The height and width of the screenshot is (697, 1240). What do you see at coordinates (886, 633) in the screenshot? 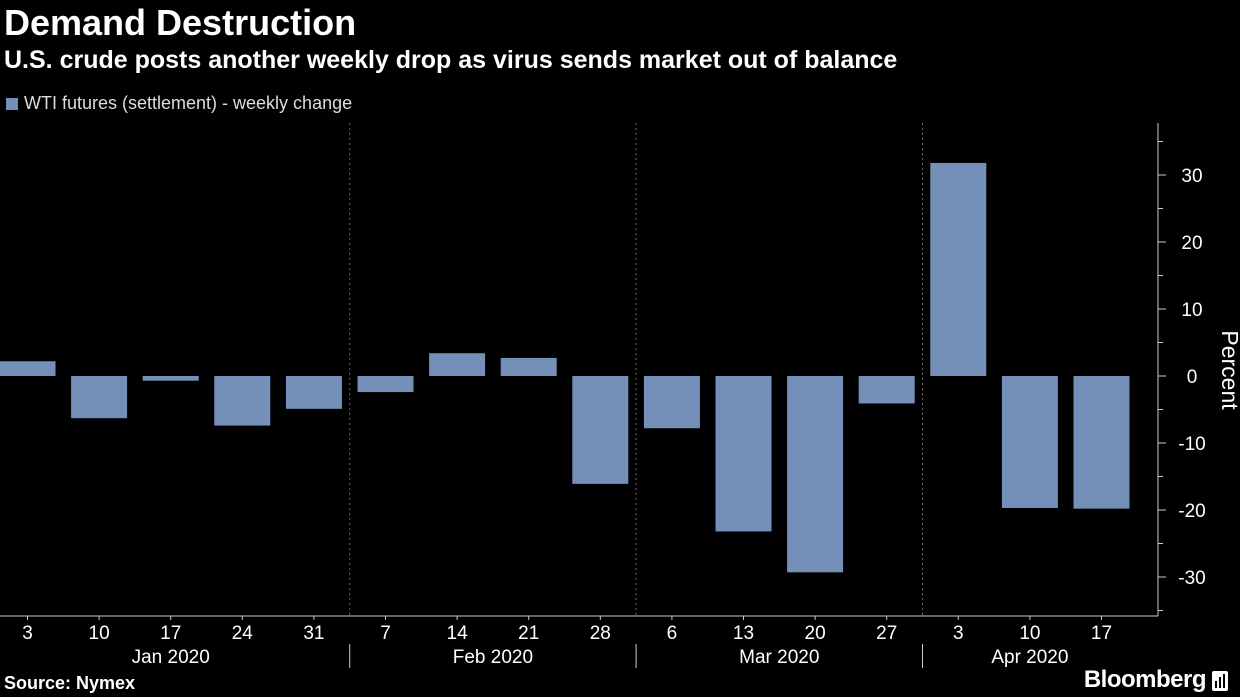
I see `x-tick-label: 27` at bounding box center [886, 633].